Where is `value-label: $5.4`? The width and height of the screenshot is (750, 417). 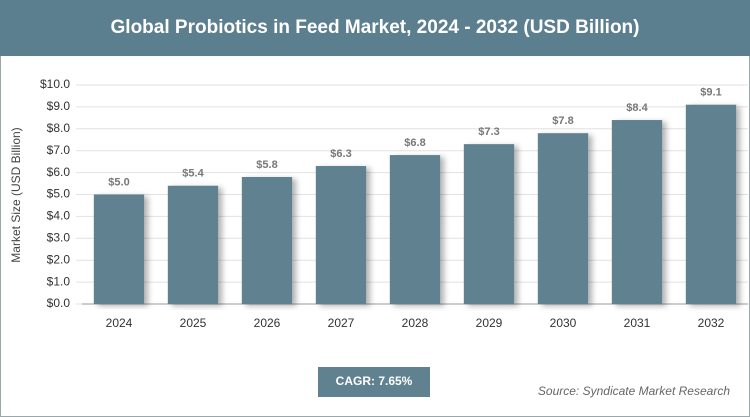 value-label: $5.4 is located at coordinates (193, 174).